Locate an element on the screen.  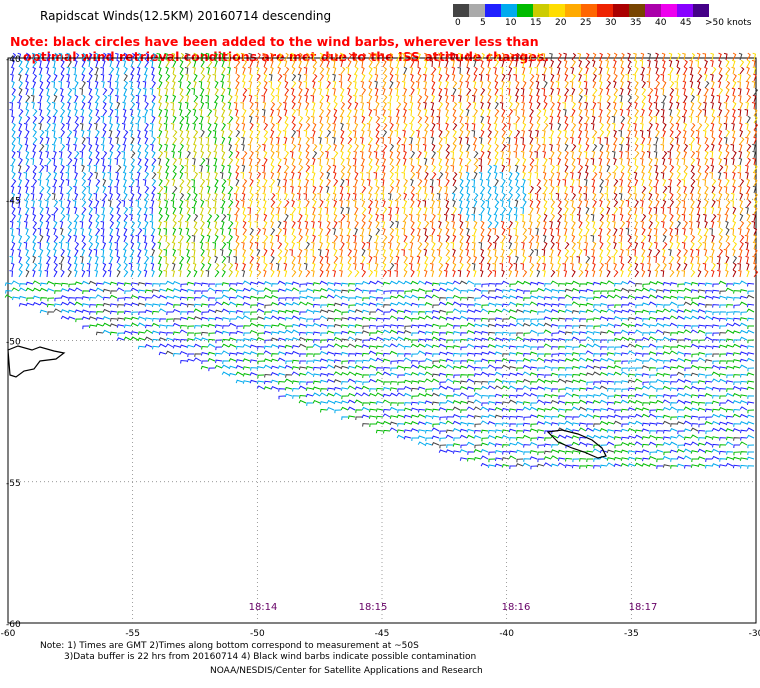
legend-label: 5 is located at coordinates (483, 23).